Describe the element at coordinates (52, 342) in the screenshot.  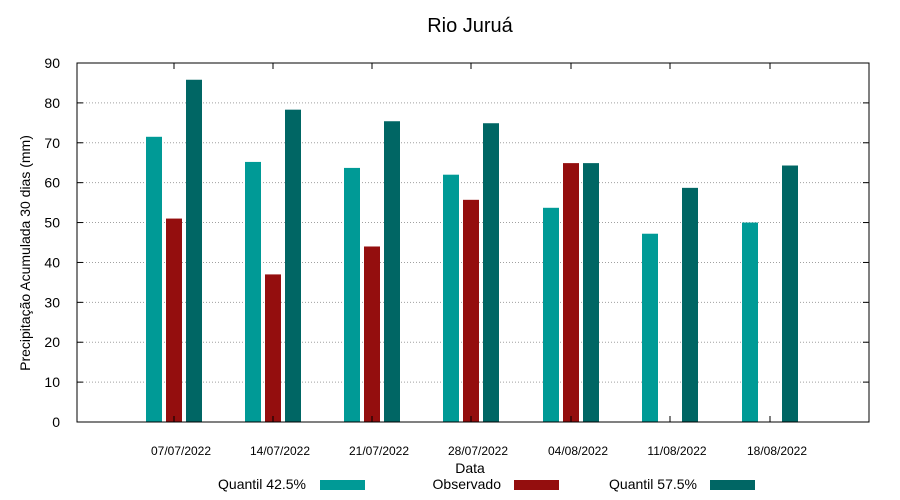
I see `y-tick-label-20: 20` at that location.